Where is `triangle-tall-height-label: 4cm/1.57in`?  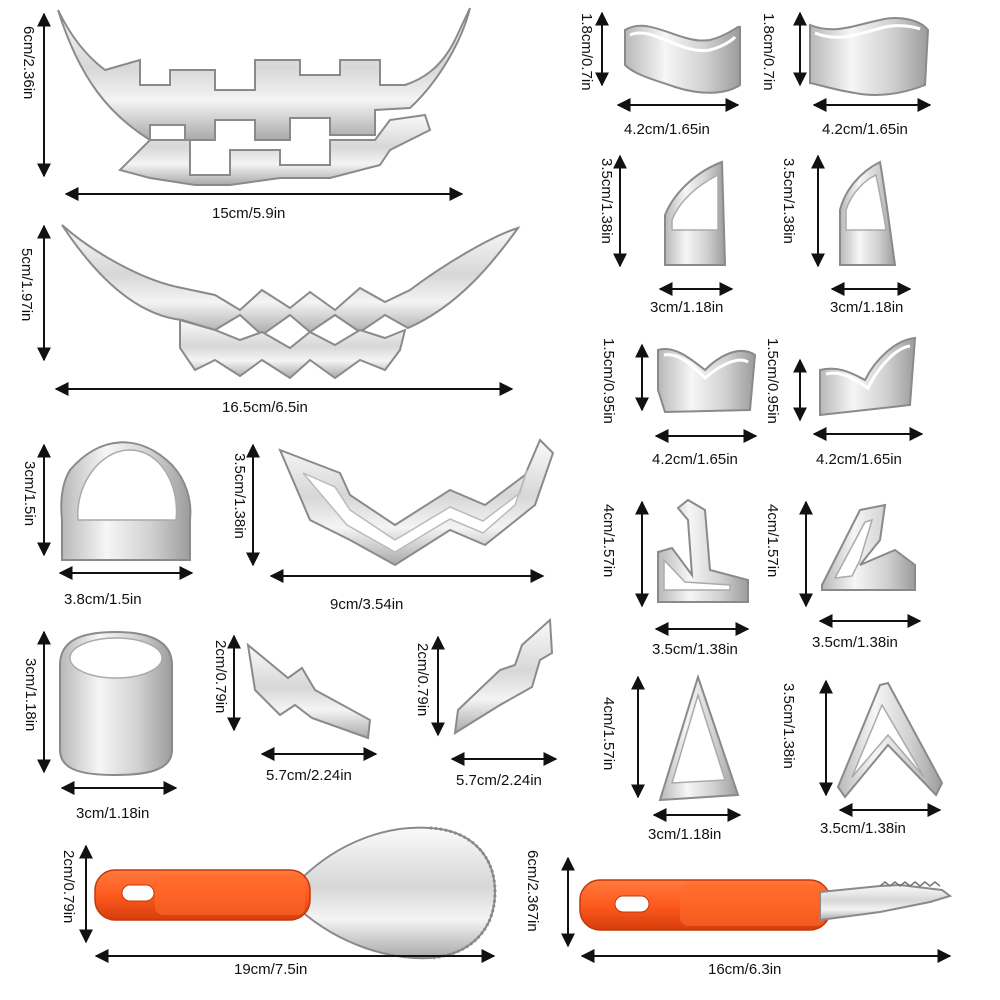 triangle-tall-height-label: 4cm/1.57in is located at coordinates (608, 734).